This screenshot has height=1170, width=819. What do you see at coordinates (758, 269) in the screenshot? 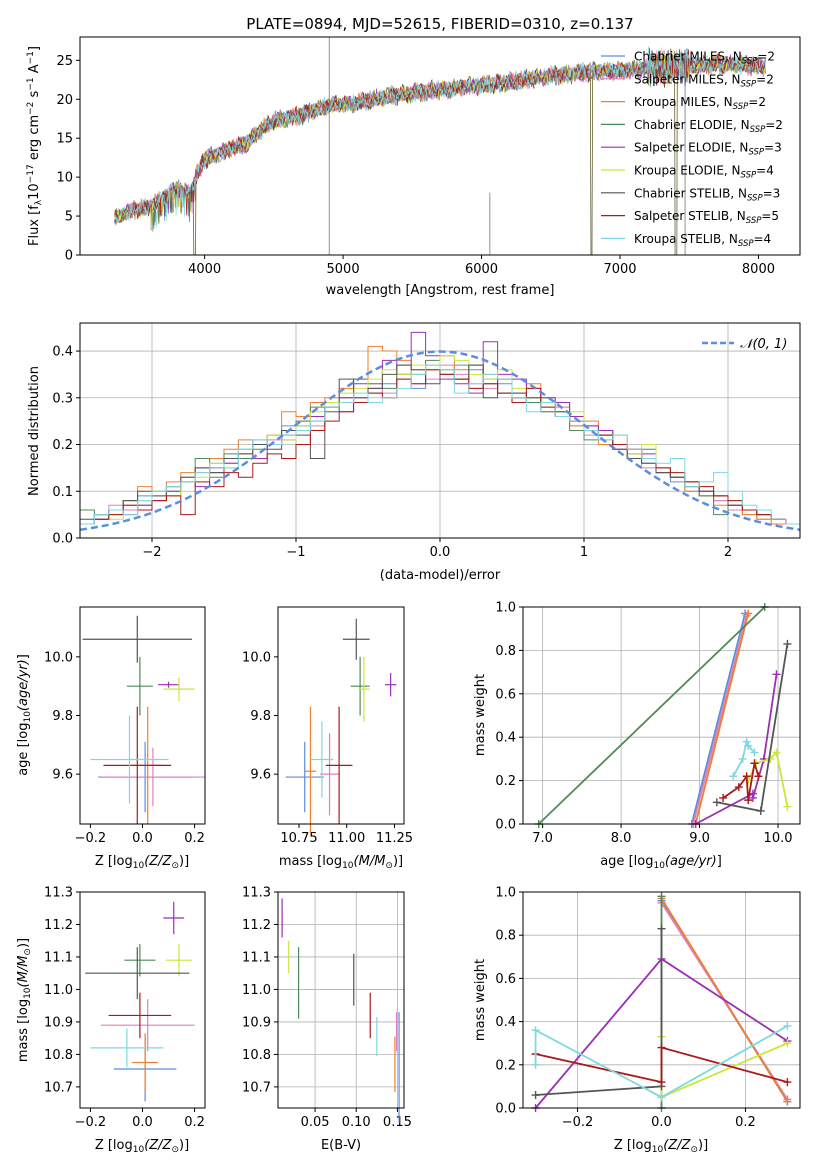
I see `x-tick-label: 8000` at bounding box center [758, 269].